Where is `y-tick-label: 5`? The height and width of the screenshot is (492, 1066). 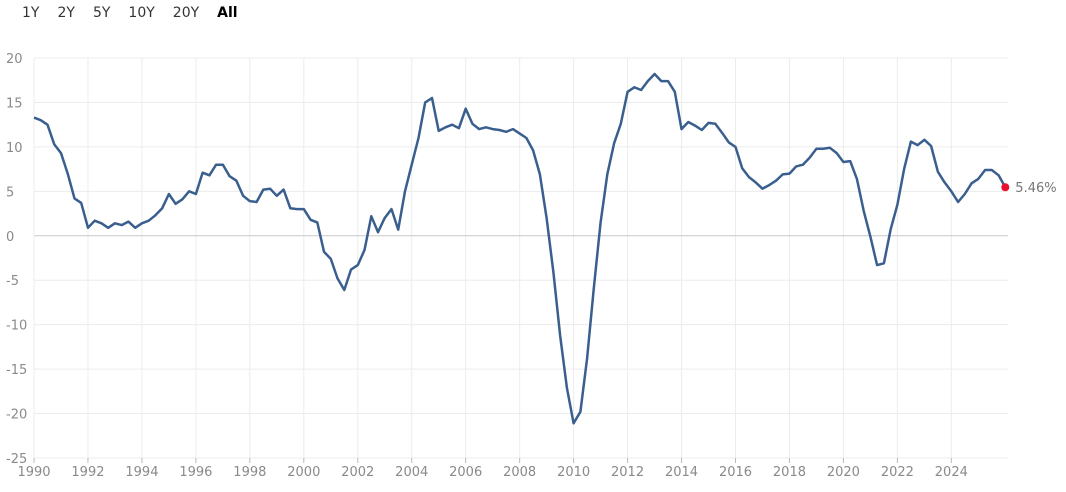 y-tick-label: 5 is located at coordinates (10, 192).